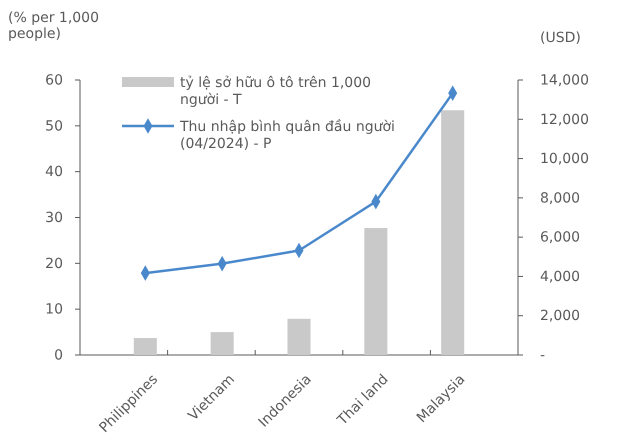  Describe the element at coordinates (560, 276) in the screenshot. I see `y2-tick-label: 4,000` at that location.